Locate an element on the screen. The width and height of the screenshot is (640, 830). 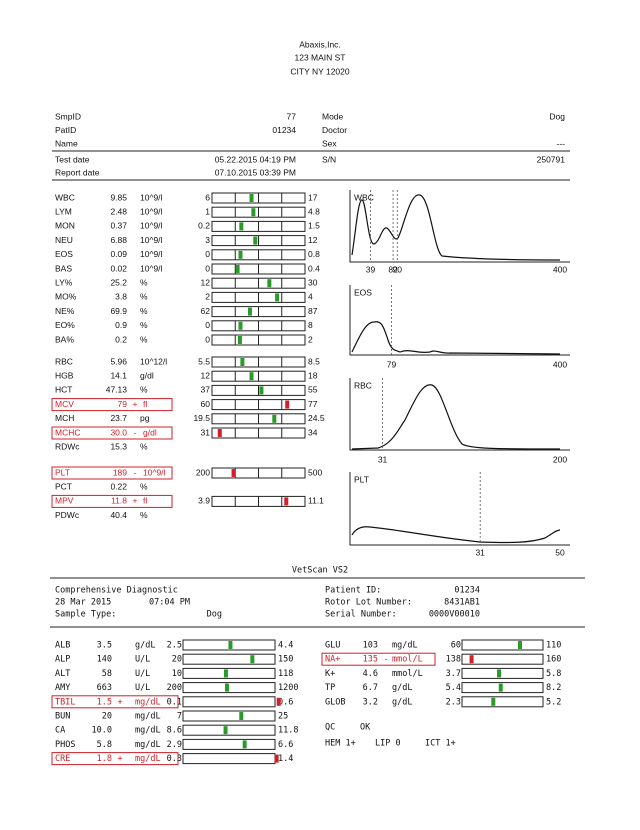
value: 47.13 is located at coordinates (117, 390).